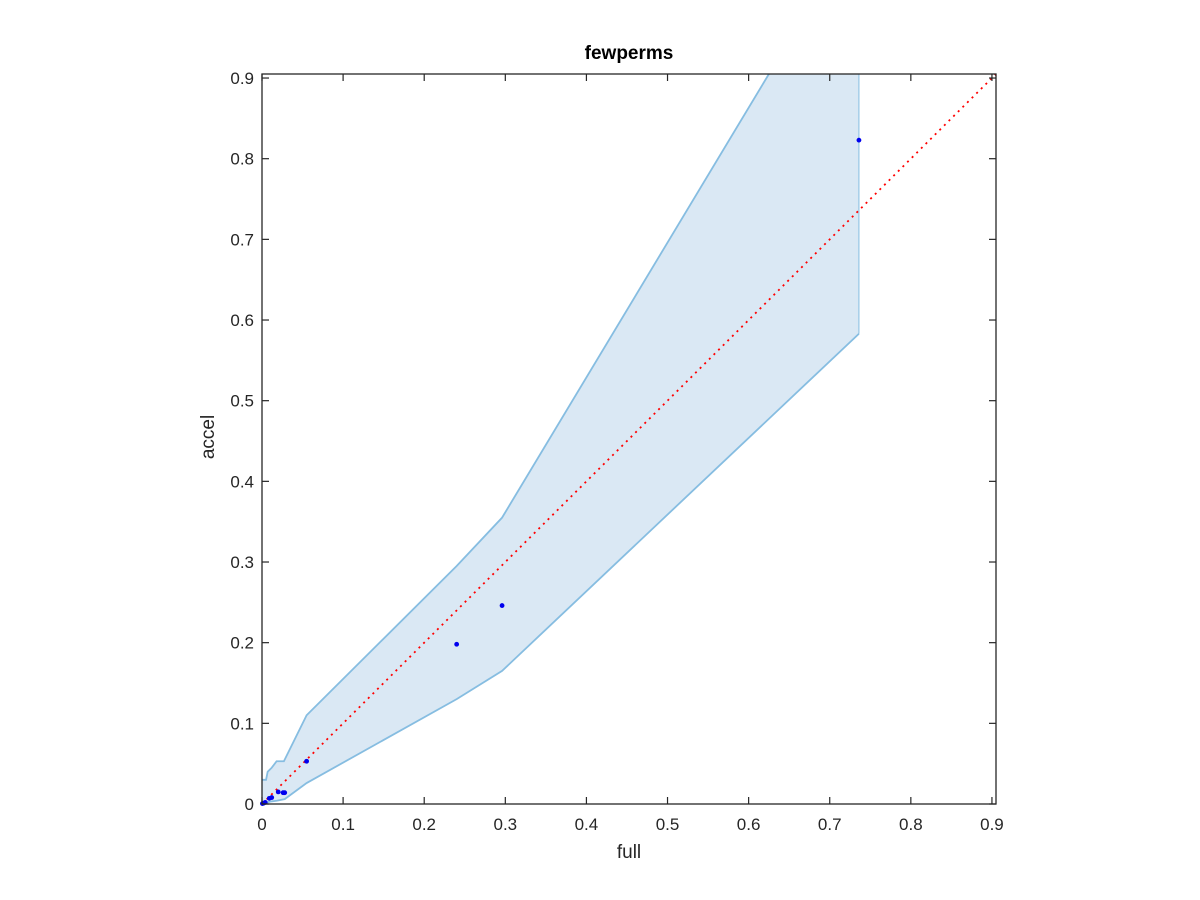  Describe the element at coordinates (242, 481) in the screenshot. I see `y-tick-label: 0.4` at that location.